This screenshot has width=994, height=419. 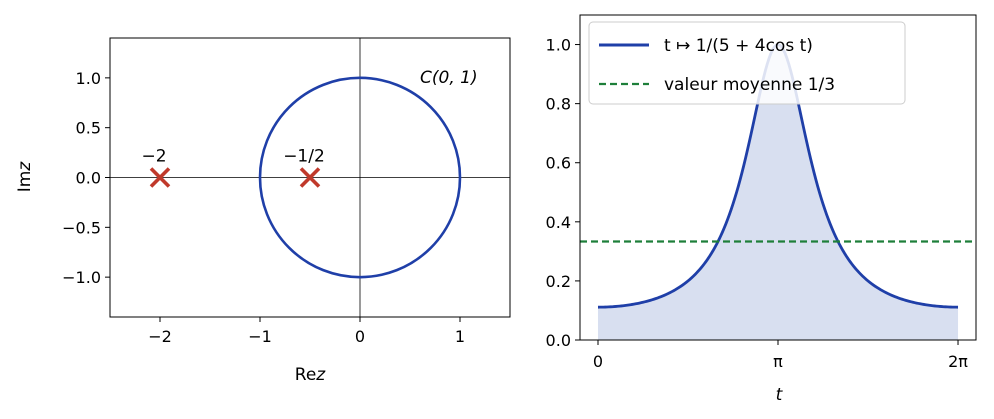 I want to click on legend-label-mean: valeur moyenne 1/3, so click(x=749, y=85).